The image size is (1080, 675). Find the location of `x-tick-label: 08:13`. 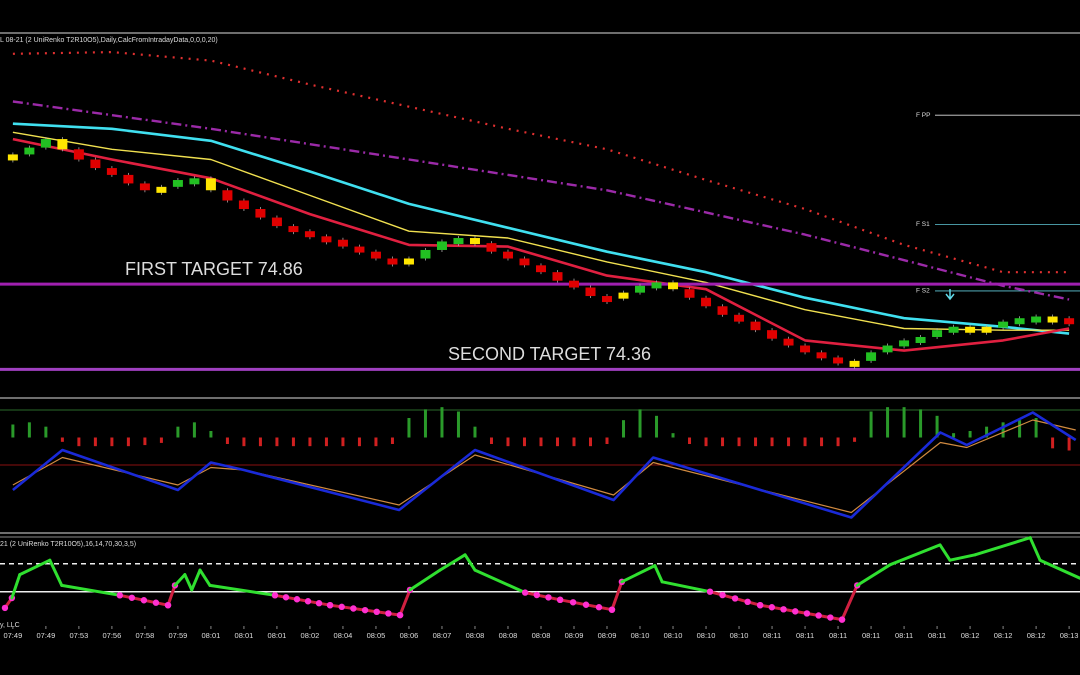

x-tick-label: 08:13 is located at coordinates (1069, 635).